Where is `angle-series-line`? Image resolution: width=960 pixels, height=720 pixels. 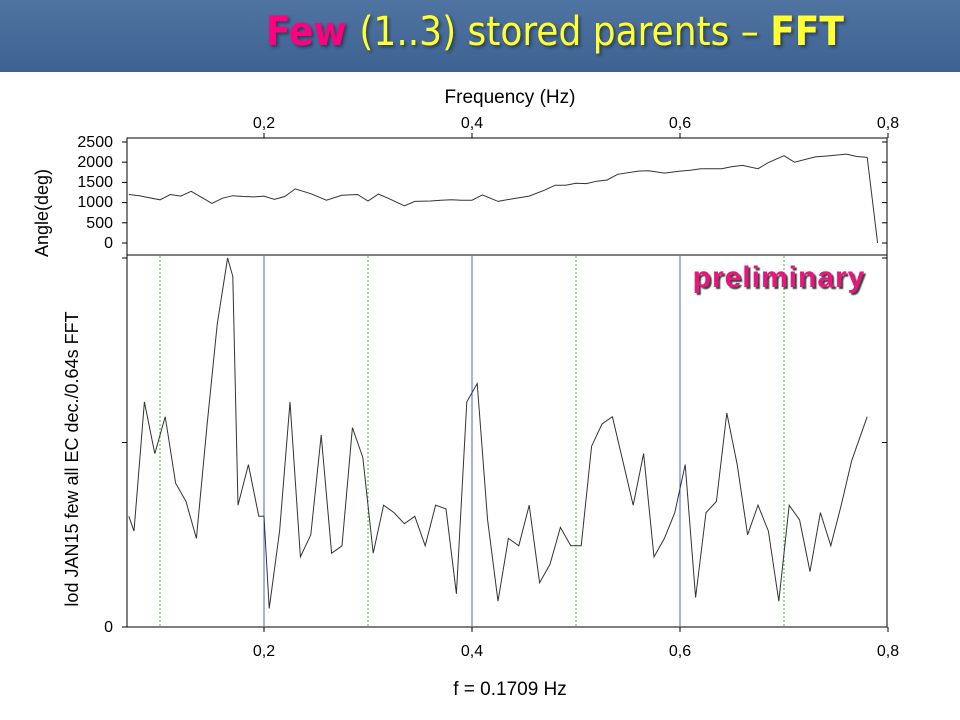
angle-series-line is located at coordinates (498, 180).